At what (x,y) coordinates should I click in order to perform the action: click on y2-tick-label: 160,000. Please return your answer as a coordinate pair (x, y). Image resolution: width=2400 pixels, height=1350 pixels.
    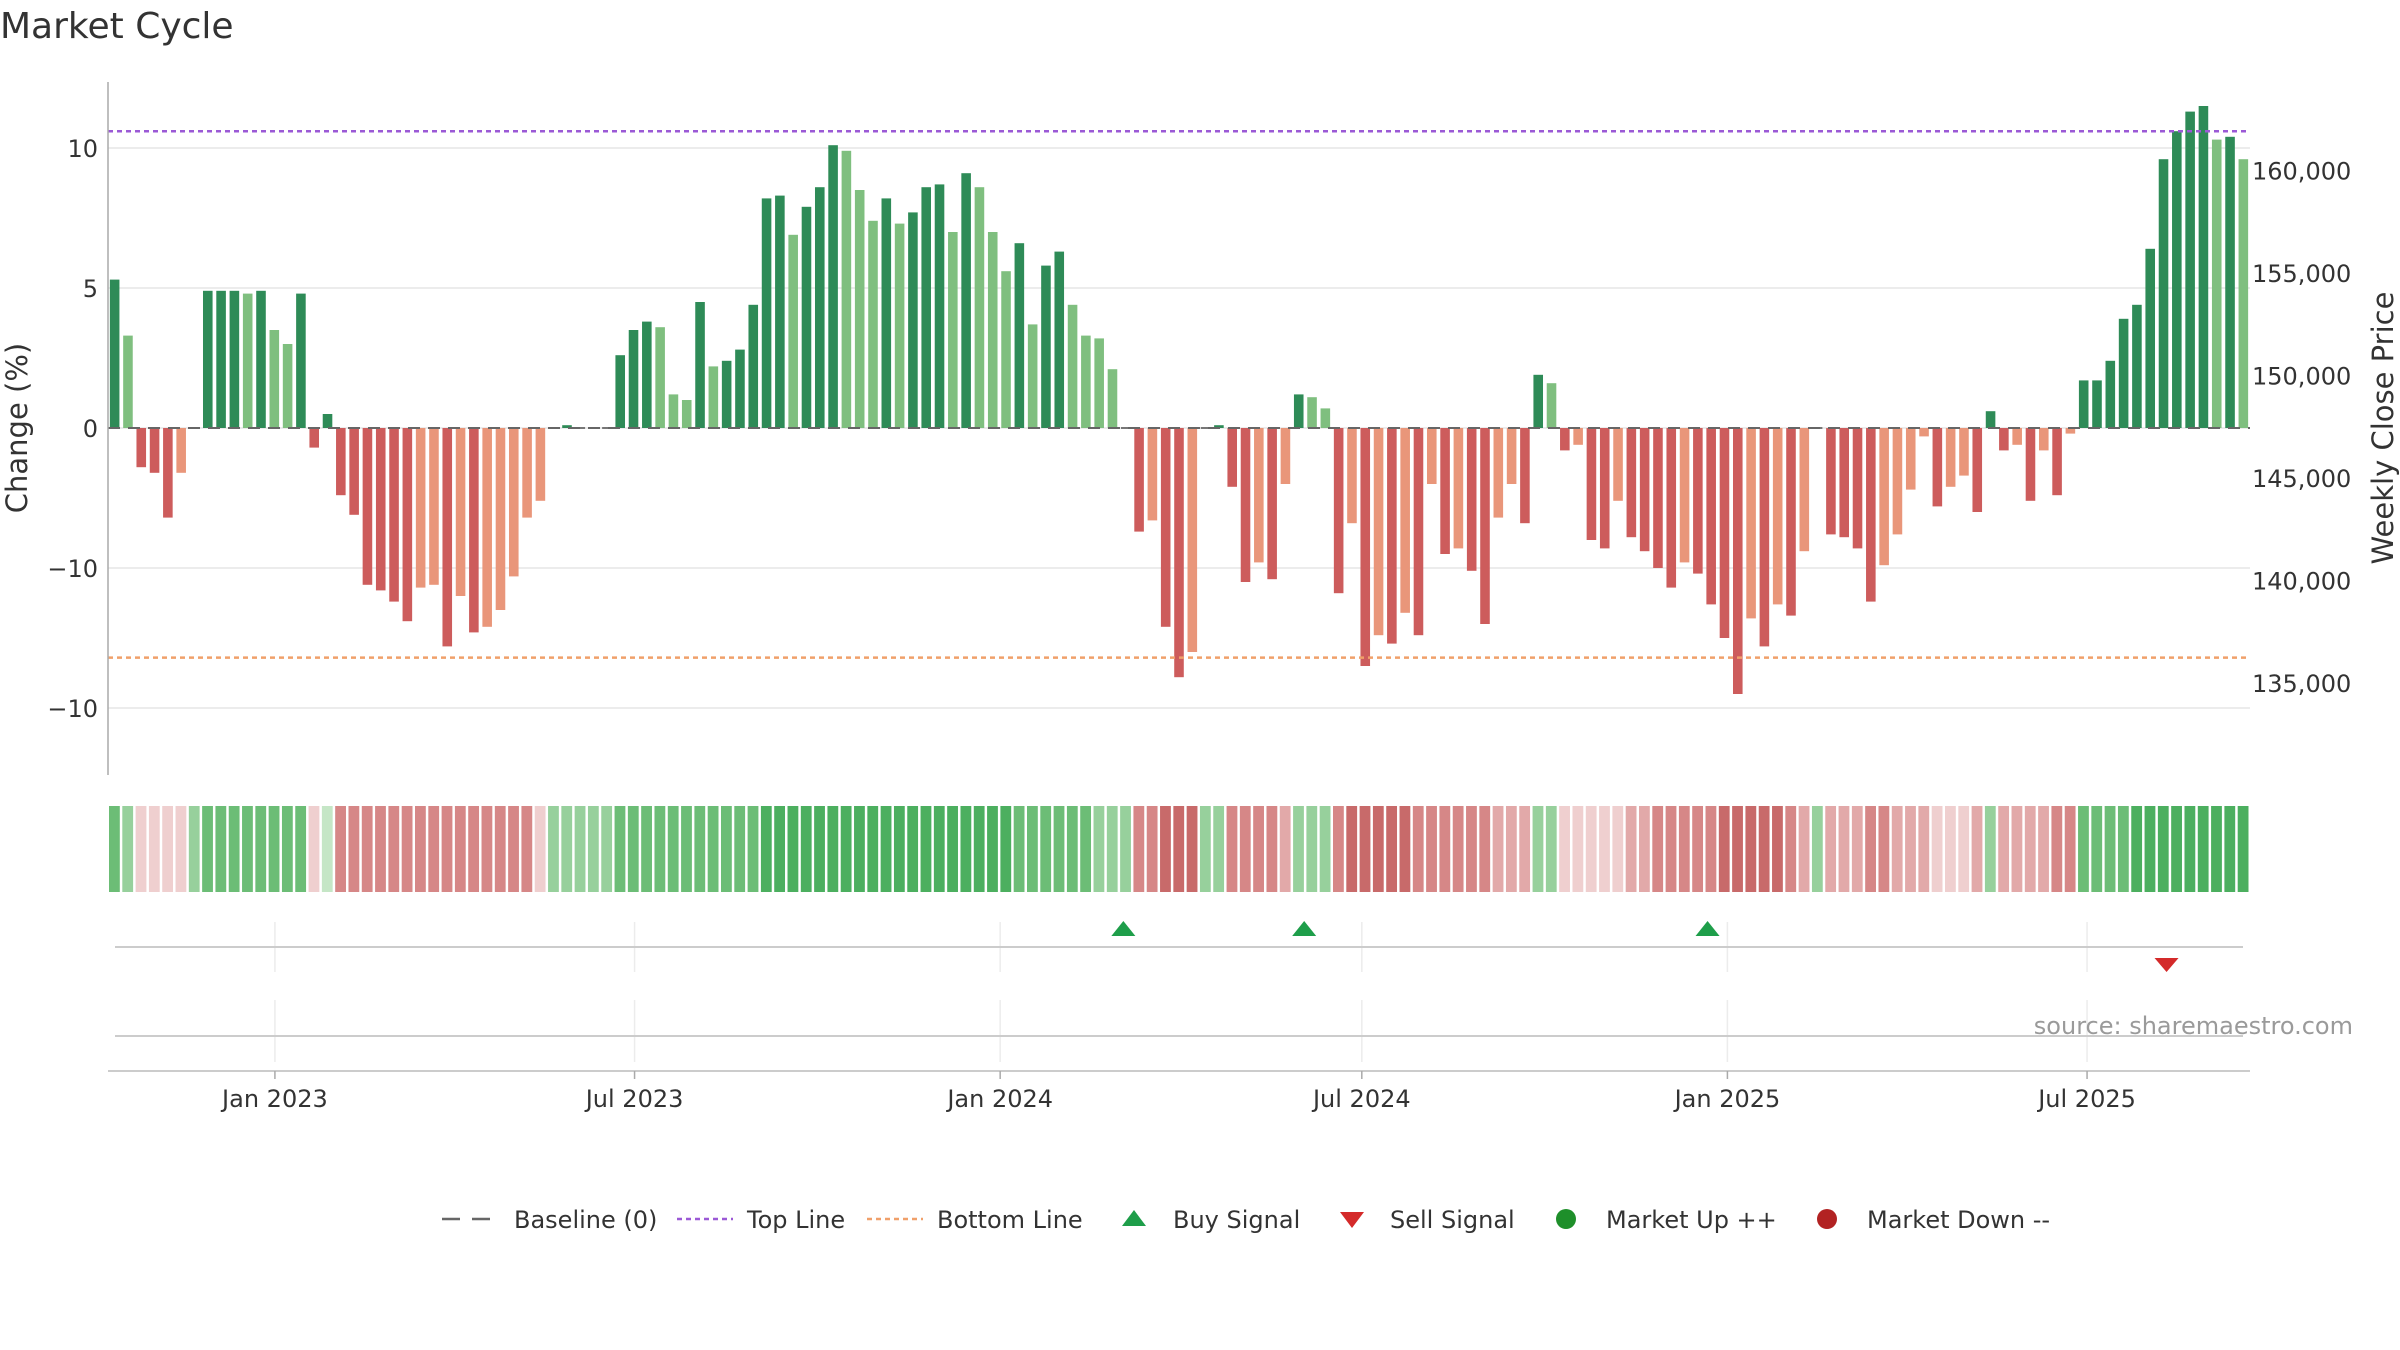
    Looking at the image, I should click on (2301, 172).